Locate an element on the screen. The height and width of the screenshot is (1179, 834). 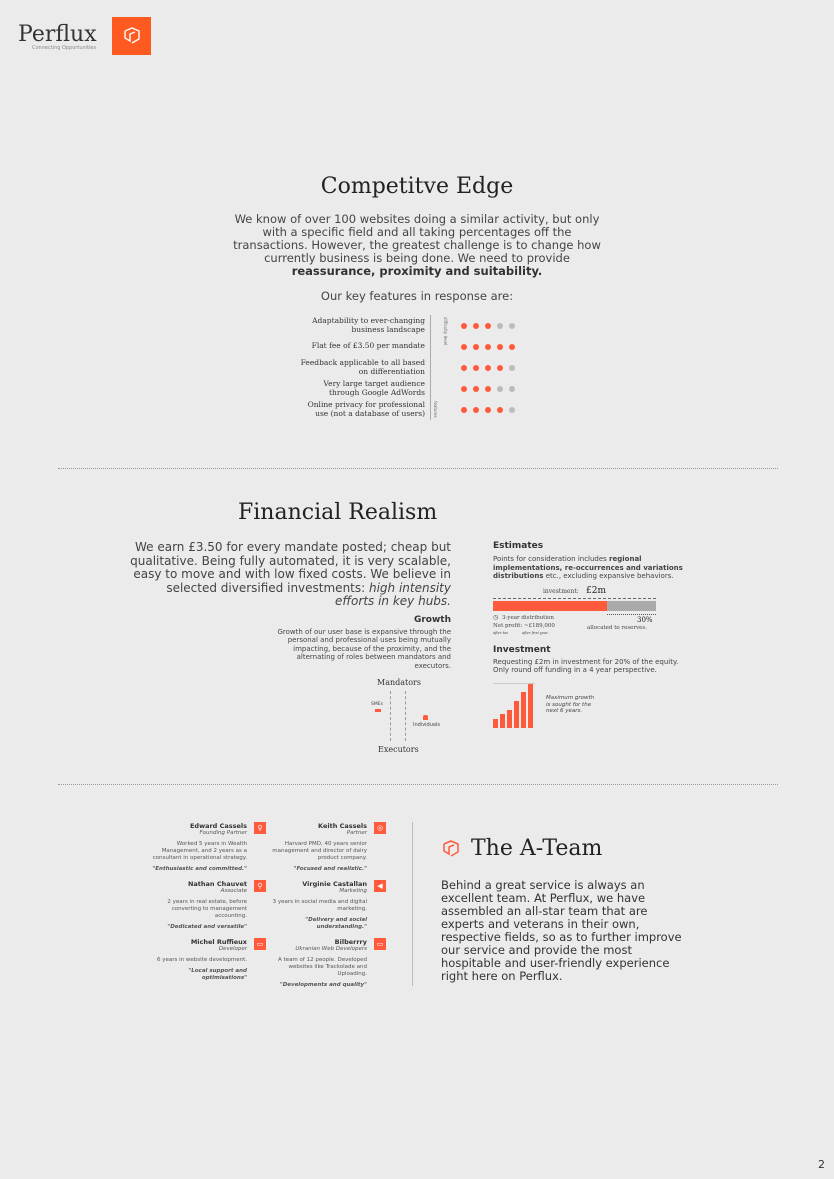
reserve-marker is located at coordinates (631, 614).